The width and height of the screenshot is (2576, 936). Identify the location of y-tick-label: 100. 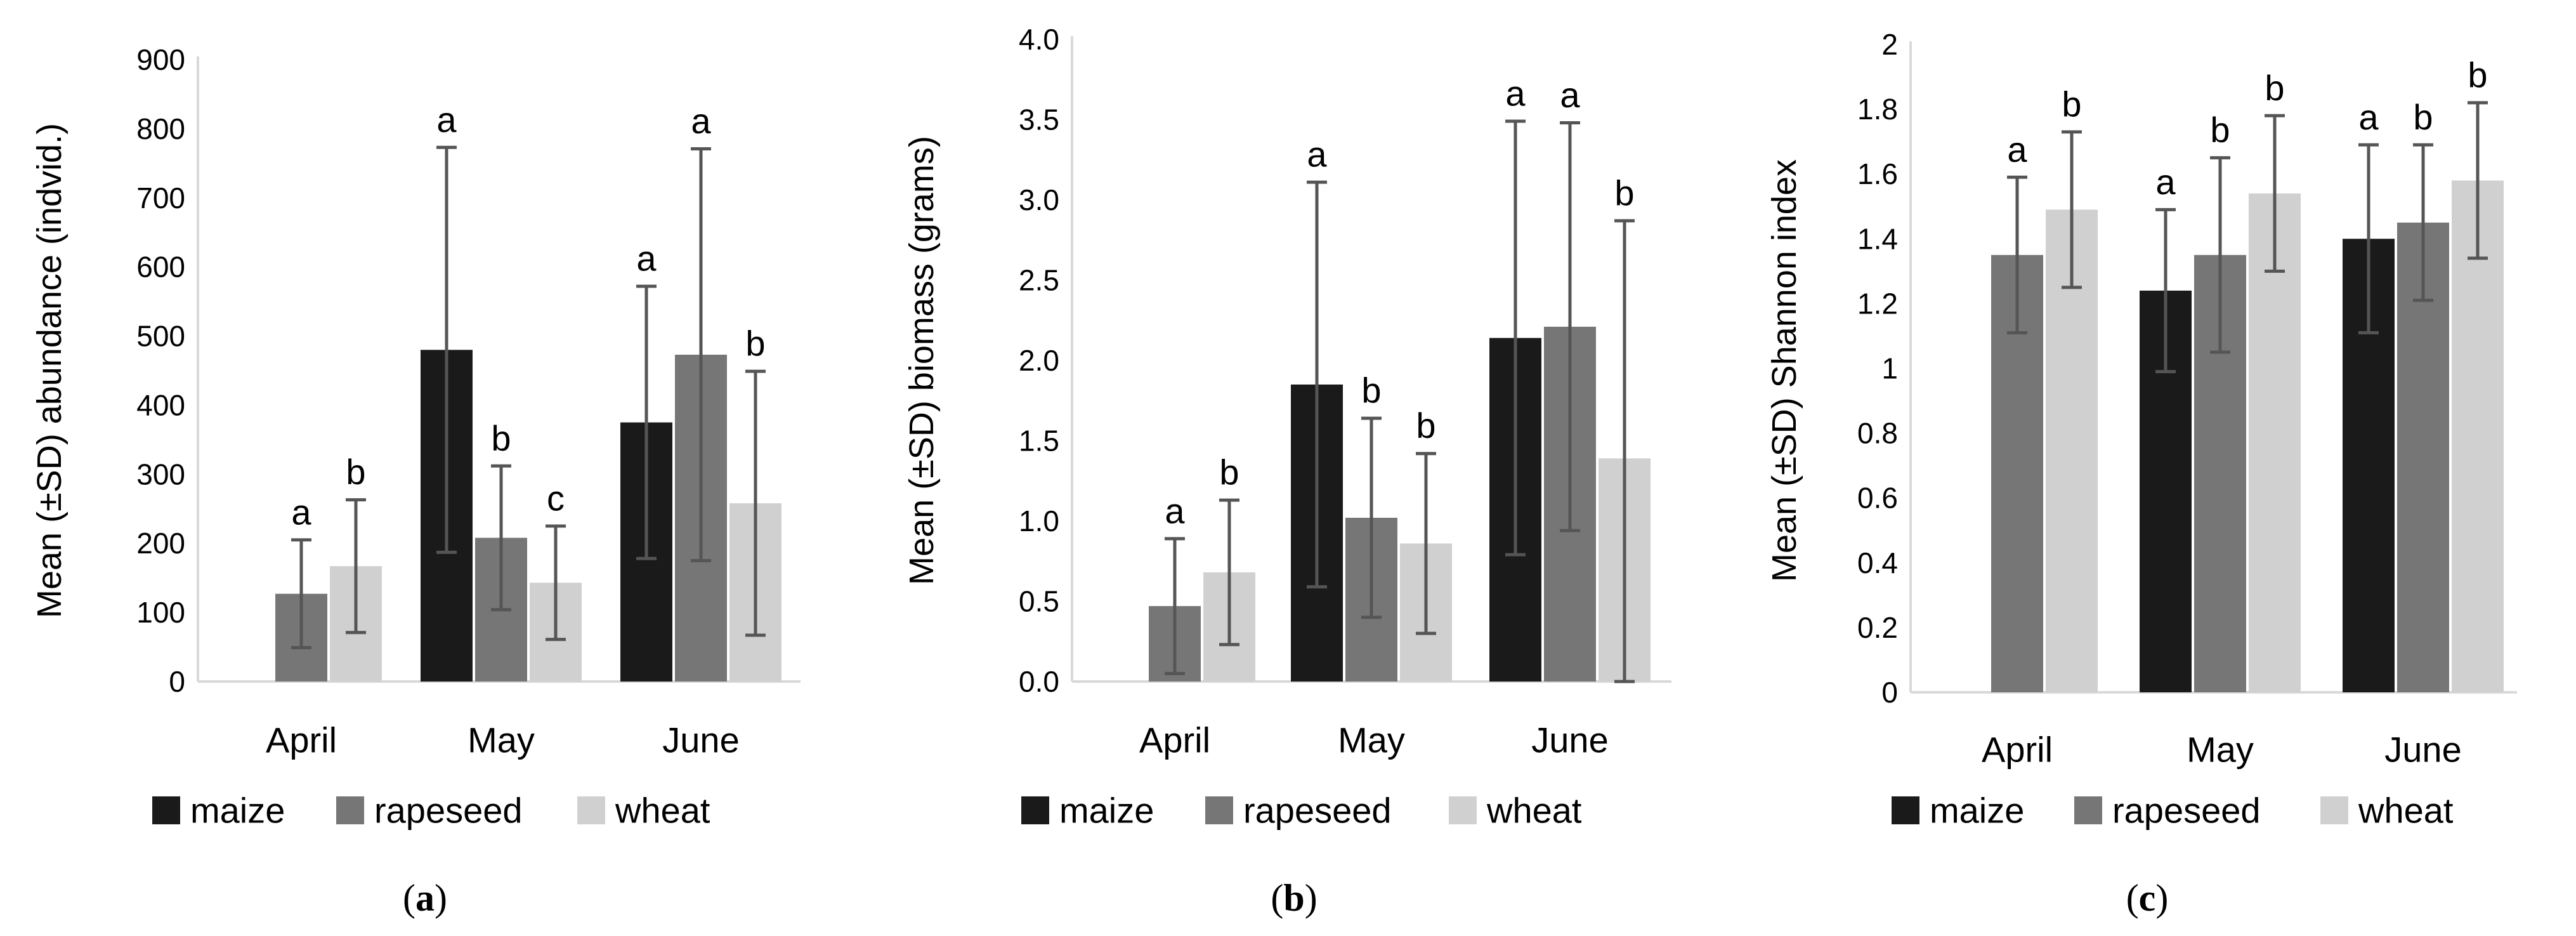
(160, 612).